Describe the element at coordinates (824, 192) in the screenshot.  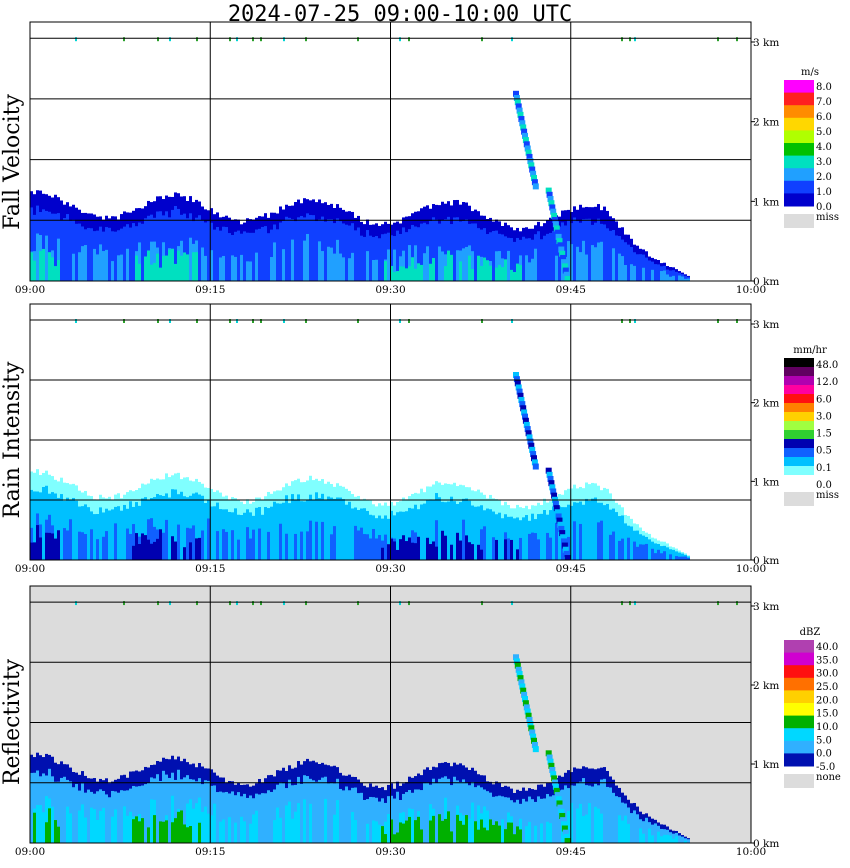
I see `colorbar-label: 1.0` at that location.